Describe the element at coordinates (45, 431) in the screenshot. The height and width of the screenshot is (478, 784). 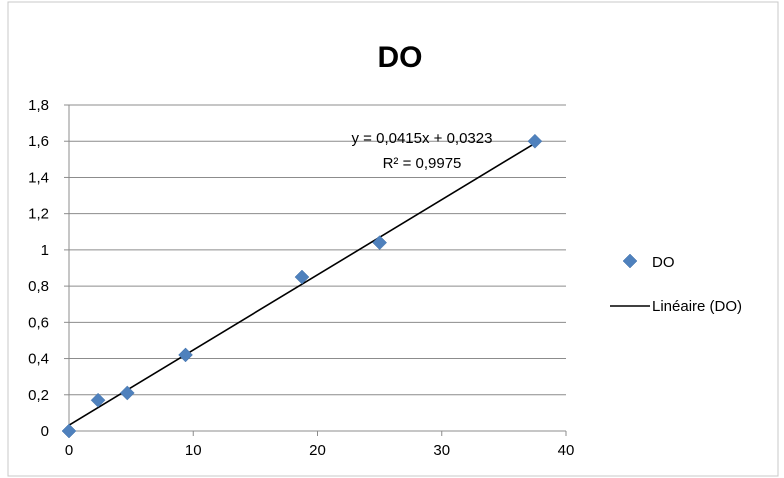
I see `y-tick-label: 0` at that location.